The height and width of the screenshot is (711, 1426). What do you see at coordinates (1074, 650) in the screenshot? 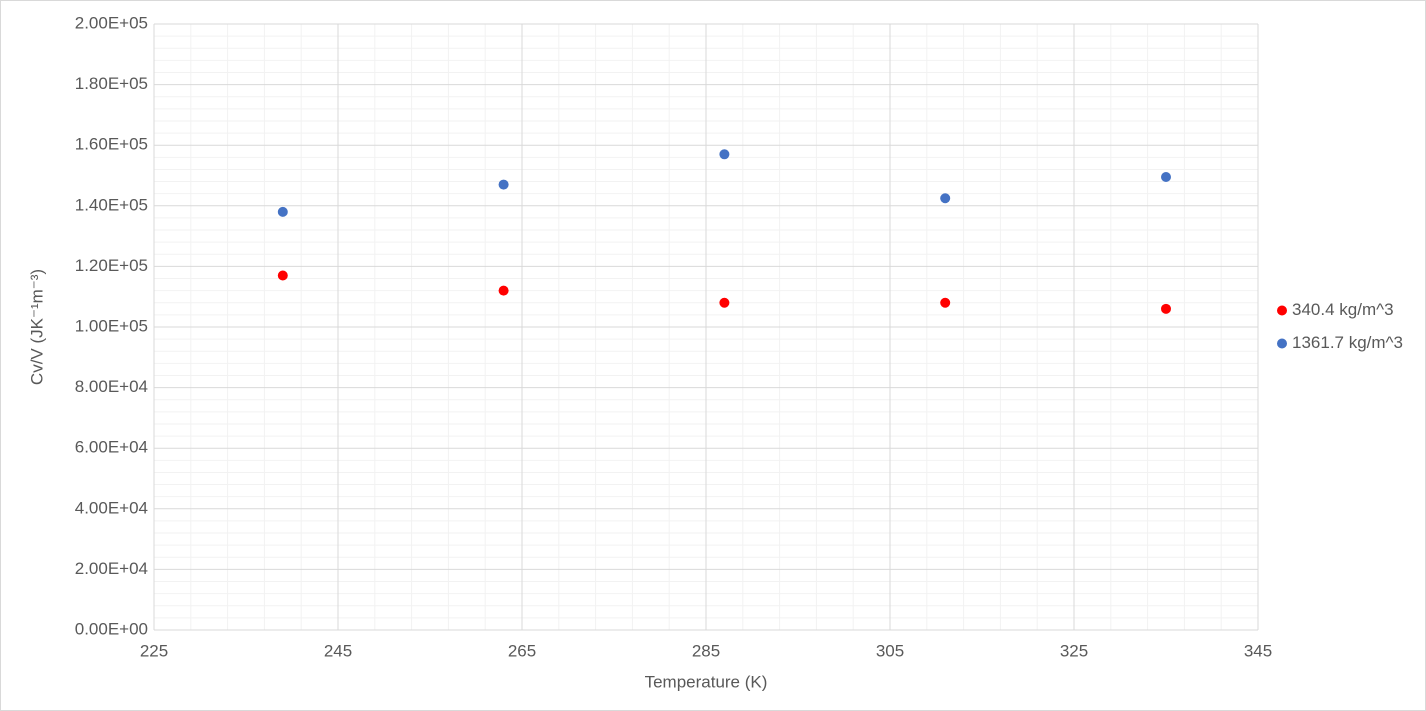
I see `x-tick-label: 325` at bounding box center [1074, 650].